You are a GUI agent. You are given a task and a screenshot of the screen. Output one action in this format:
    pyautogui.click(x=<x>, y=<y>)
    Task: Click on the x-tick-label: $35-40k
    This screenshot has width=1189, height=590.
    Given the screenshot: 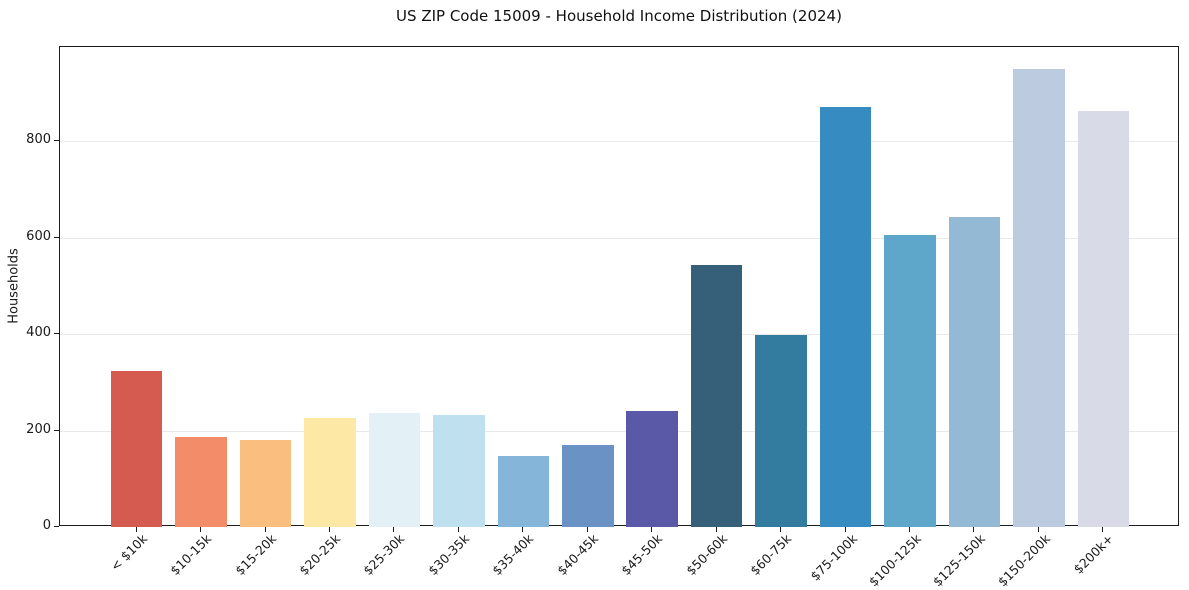 What is the action you would take?
    pyautogui.click(x=513, y=555)
    